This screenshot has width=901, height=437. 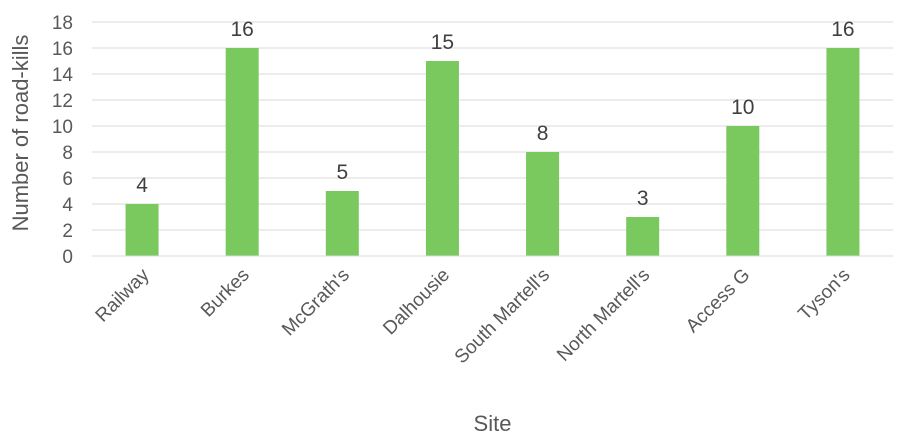 What do you see at coordinates (20, 133) in the screenshot?
I see `y-axis-title: Number of road-kills` at bounding box center [20, 133].